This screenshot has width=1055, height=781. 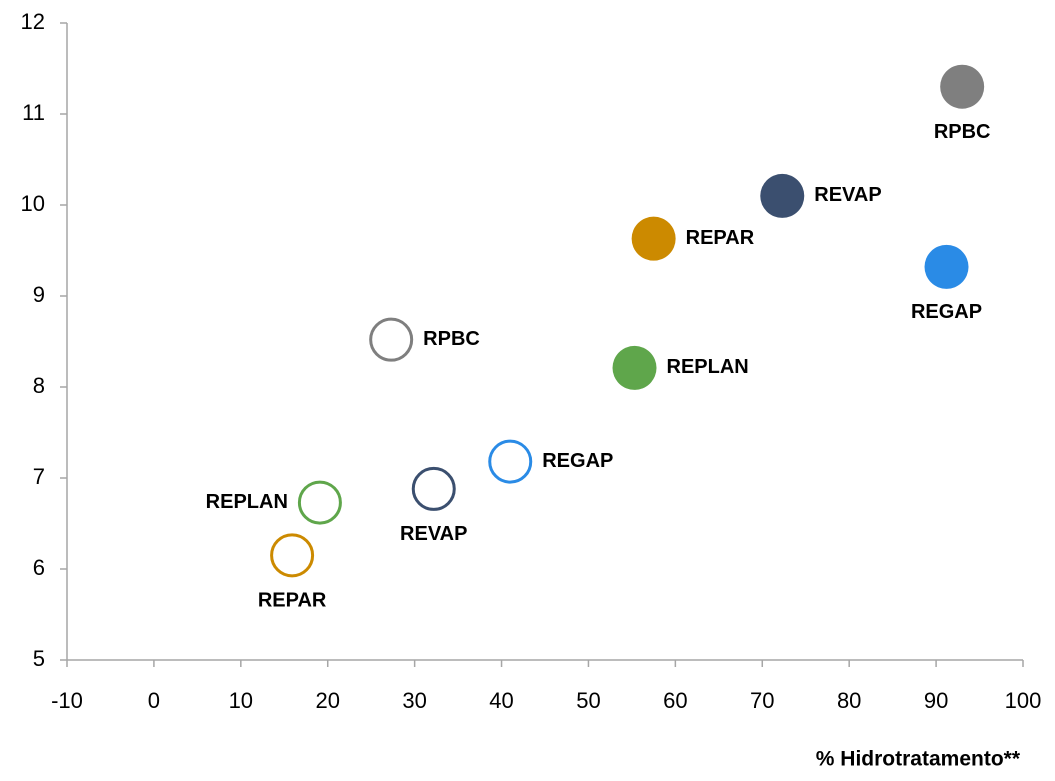 I want to click on x-axis-label: % Hidrotratamento**, so click(x=918, y=759).